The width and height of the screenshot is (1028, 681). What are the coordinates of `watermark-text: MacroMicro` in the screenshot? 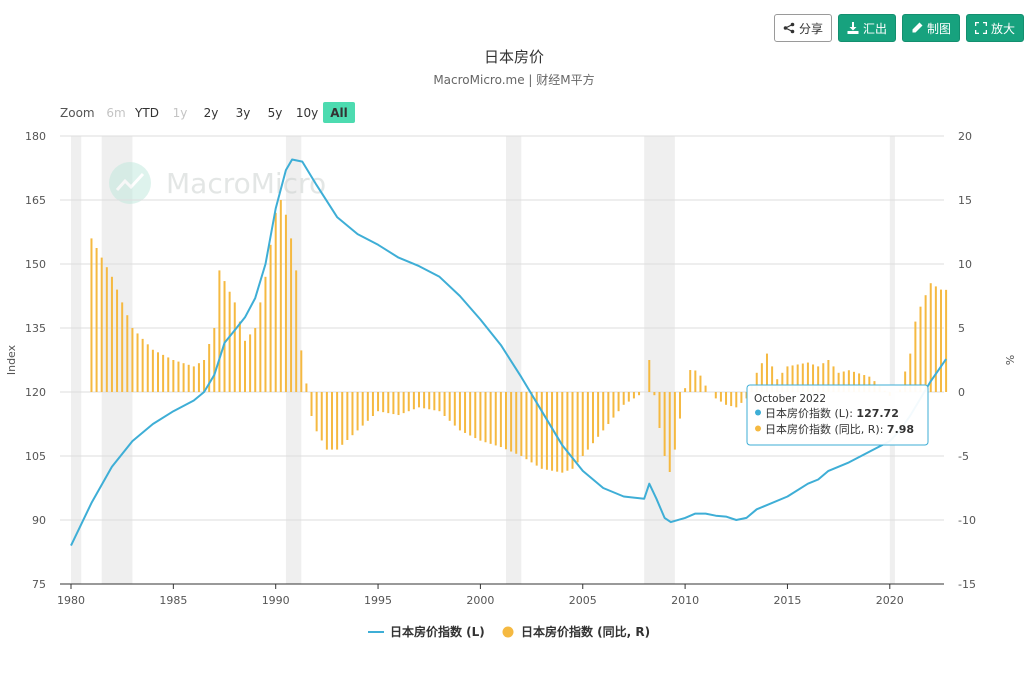 It's located at (246, 183).